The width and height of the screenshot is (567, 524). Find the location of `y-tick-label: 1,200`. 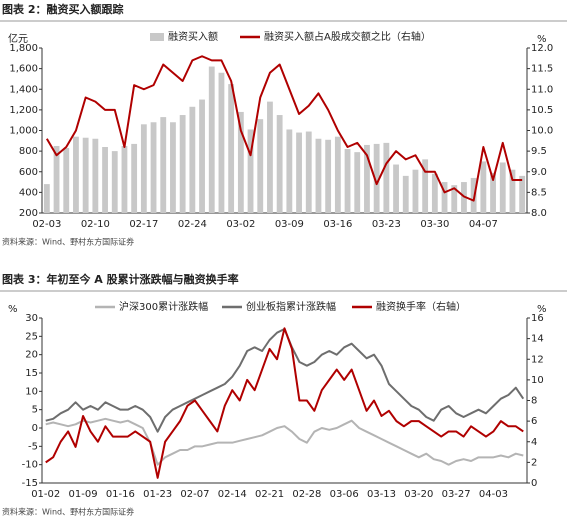

y-tick-label: 1,200 is located at coordinates (23, 110).